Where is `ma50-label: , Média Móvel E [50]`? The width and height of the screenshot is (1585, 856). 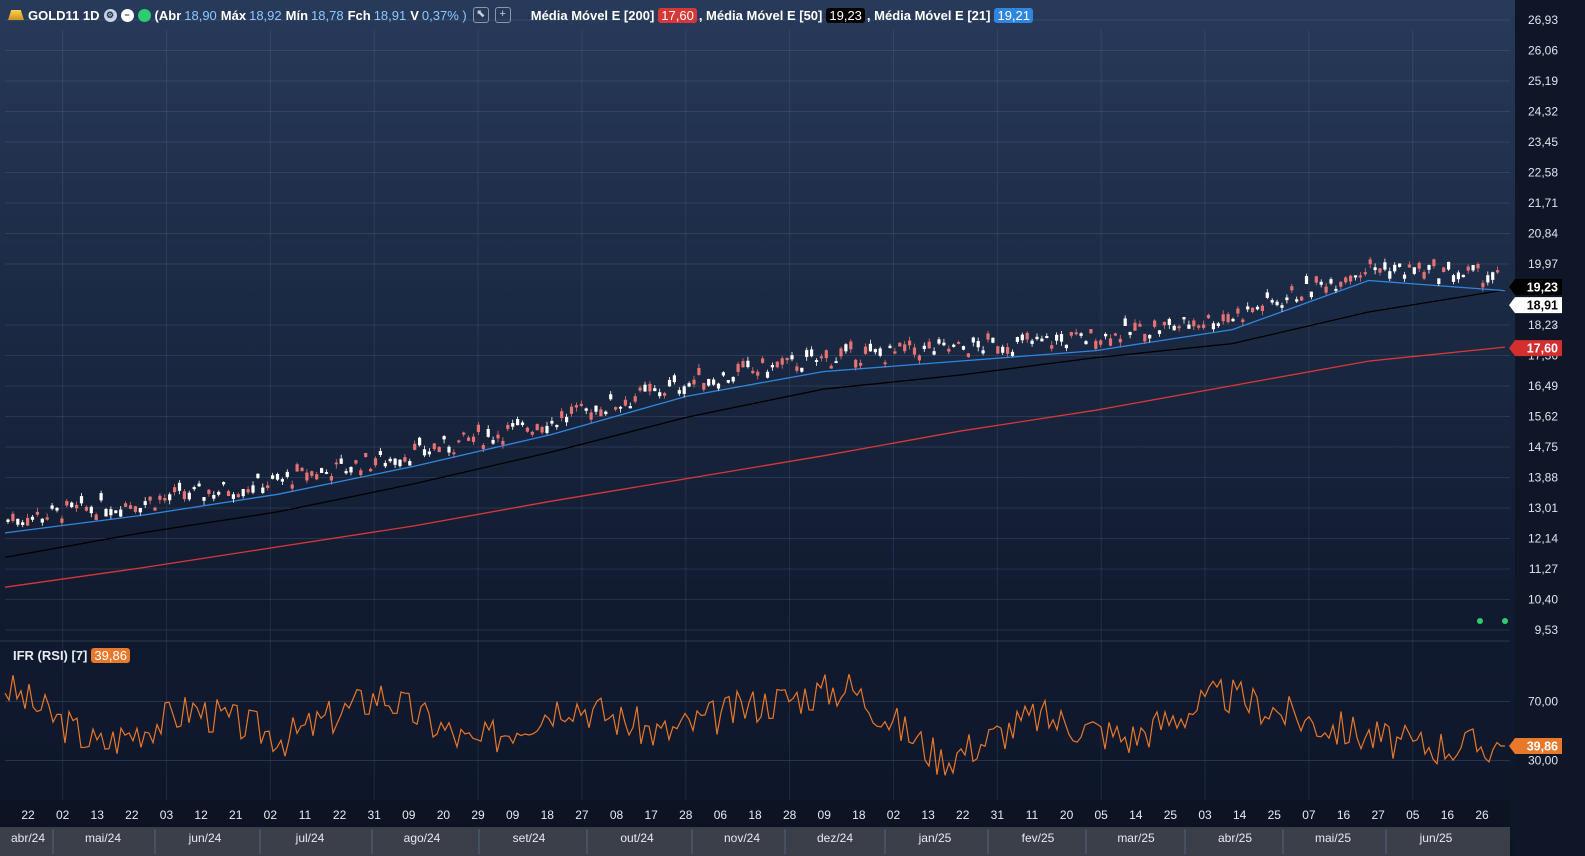
ma50-label: , Média Móvel E [50] is located at coordinates (760, 15).